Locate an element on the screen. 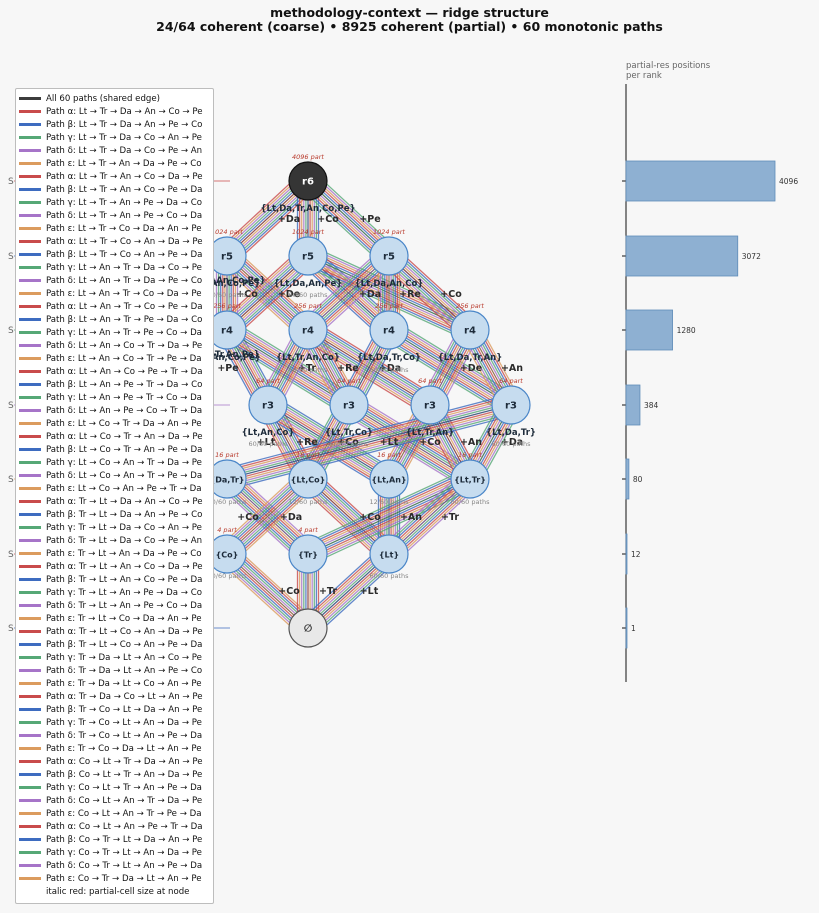  node-set-label: {Lt,An,Co} is located at coordinates (268, 433).